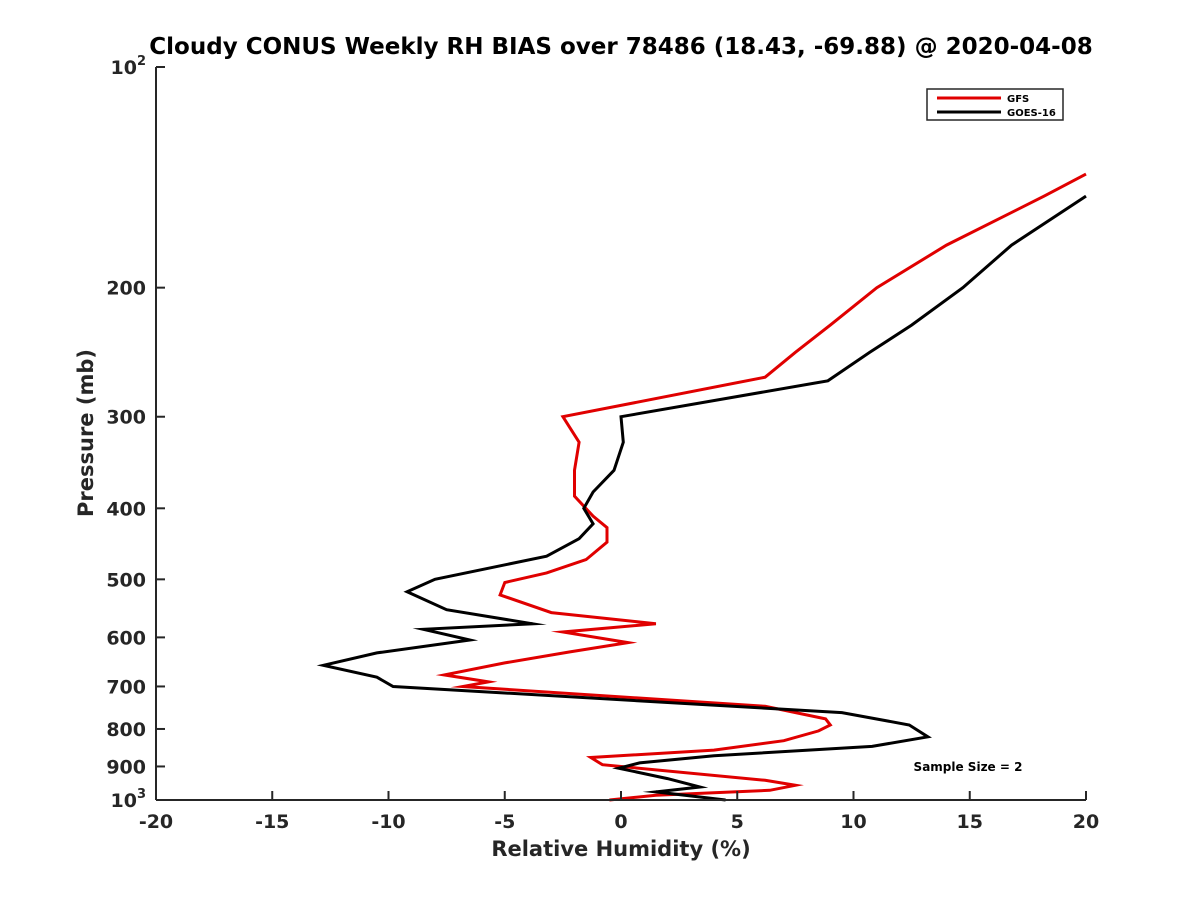 Image resolution: width=1200 pixels, height=900 pixels. I want to click on y-tick-label: 900, so click(126, 767).